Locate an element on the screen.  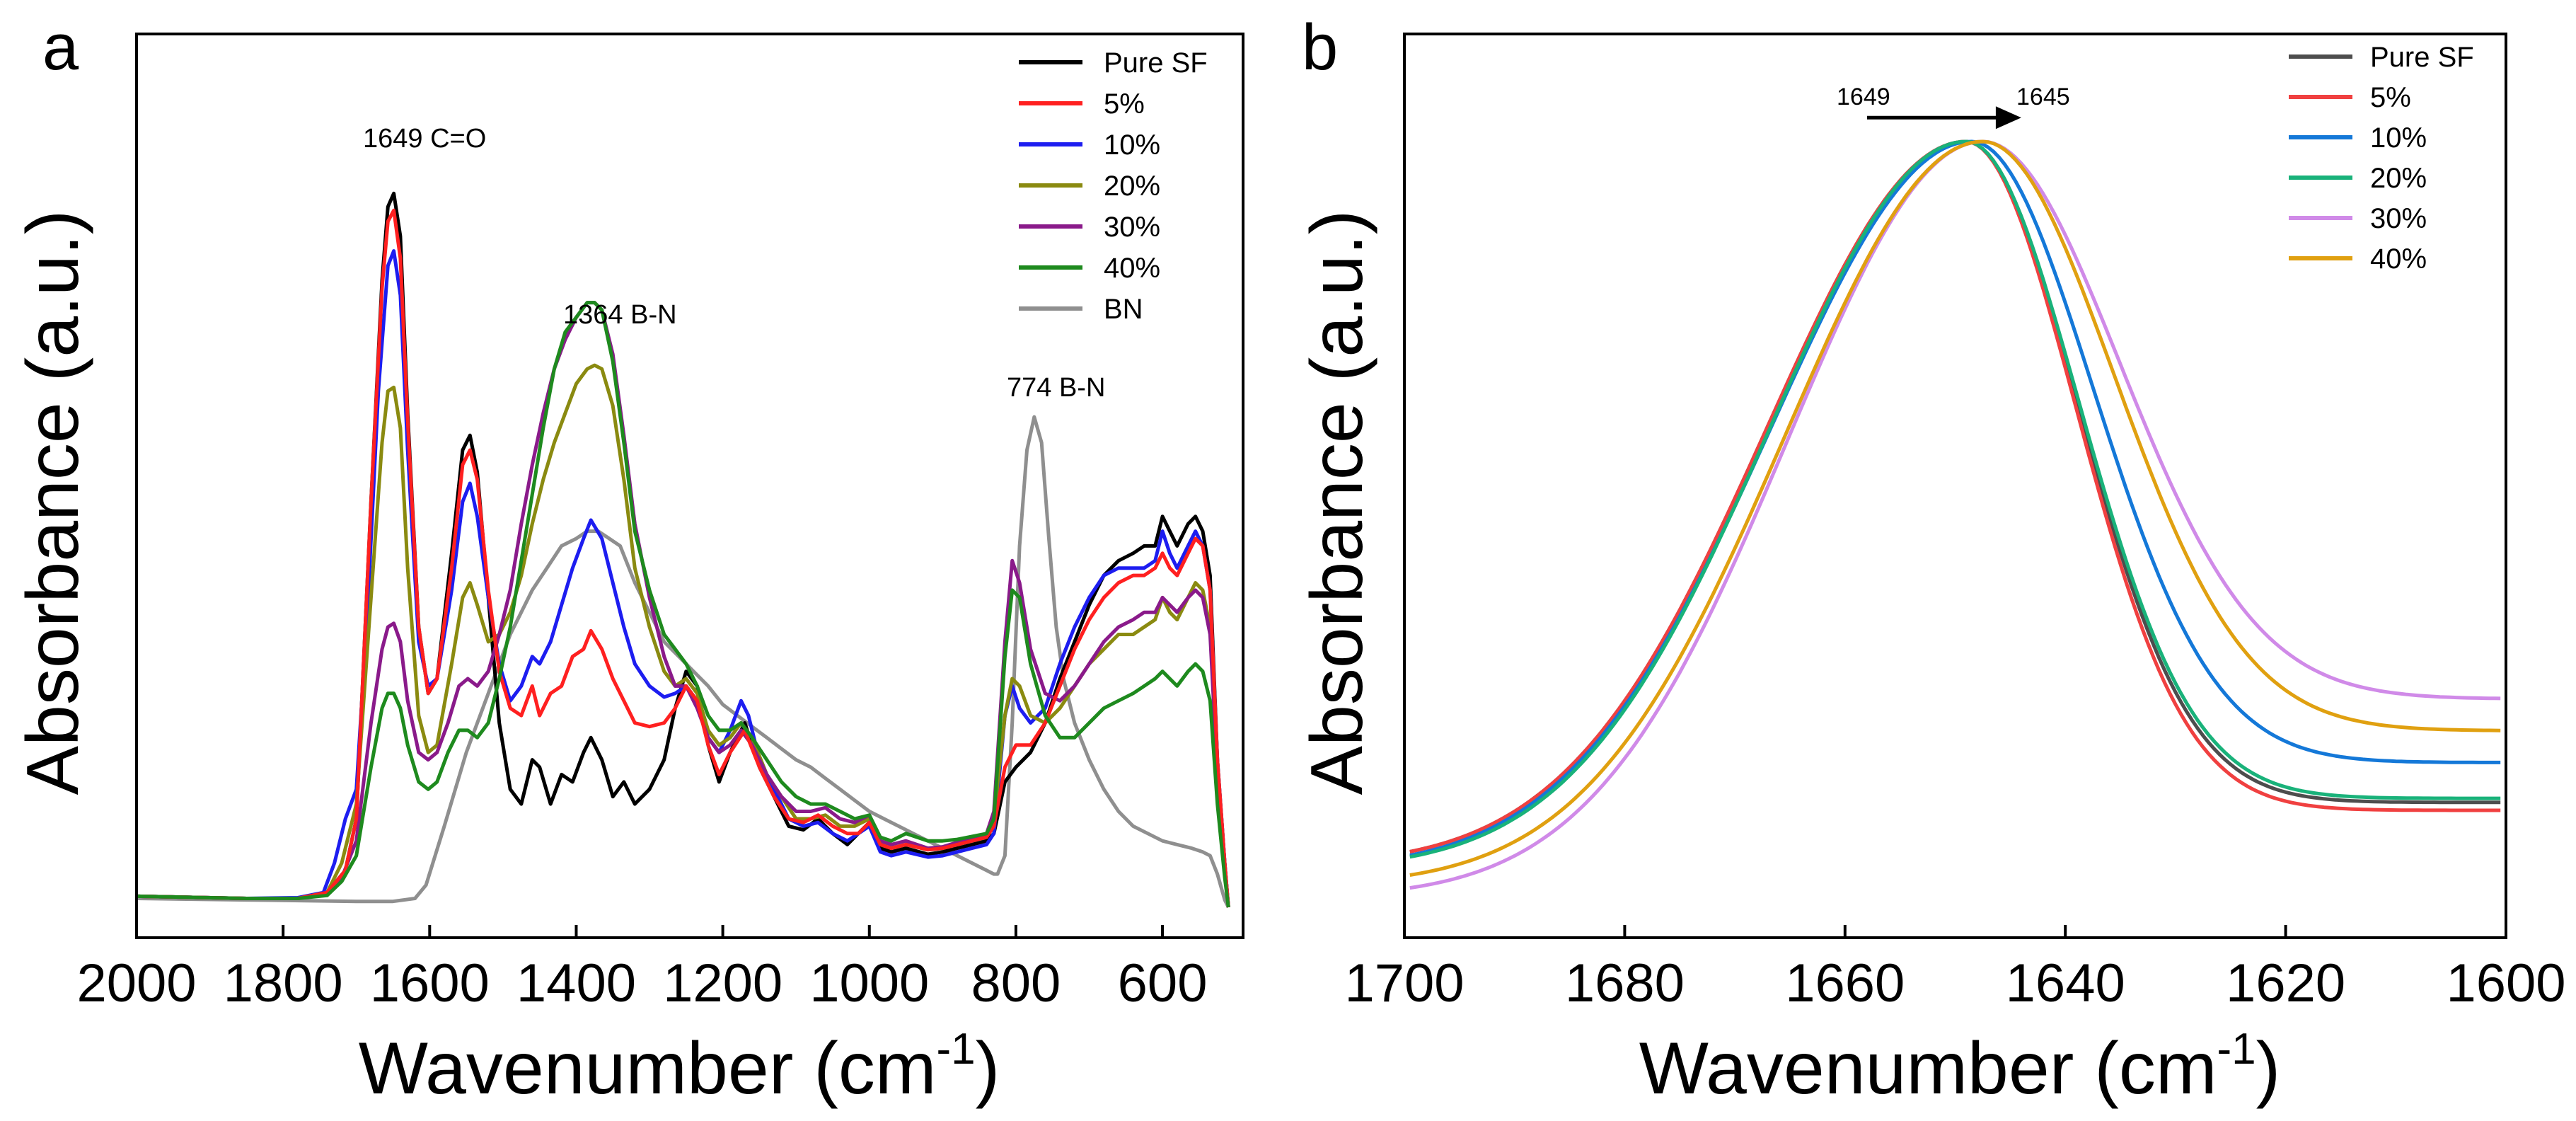
panel-b-x-ticks is located at coordinates (1955, 931).